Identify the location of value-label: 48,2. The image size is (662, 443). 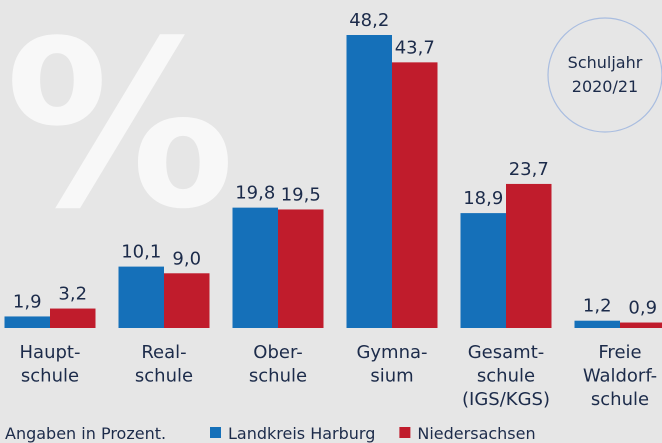
(369, 20).